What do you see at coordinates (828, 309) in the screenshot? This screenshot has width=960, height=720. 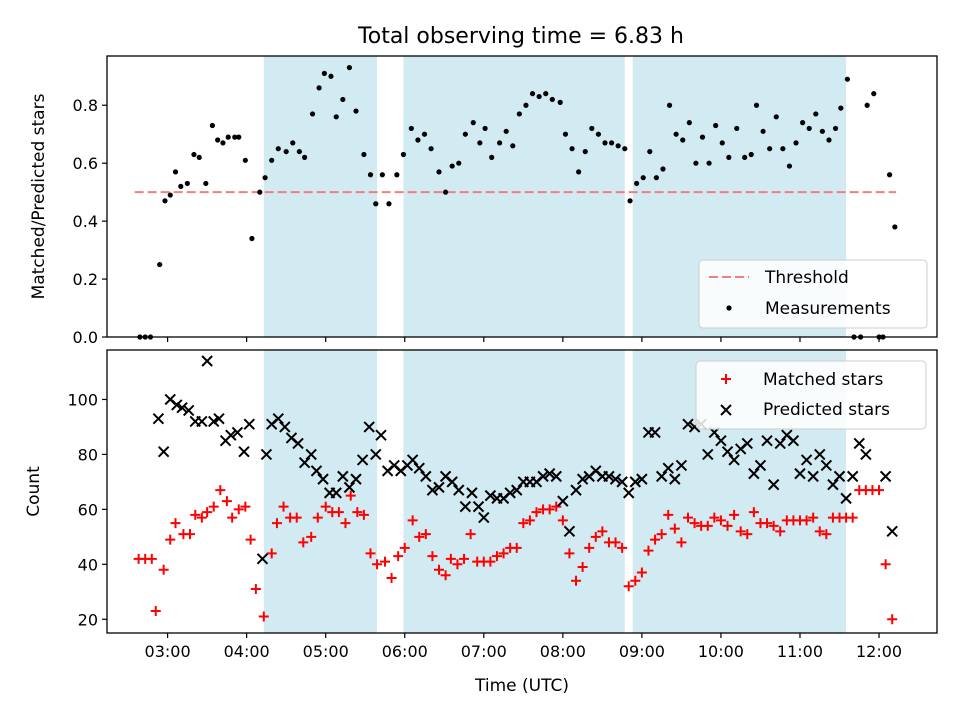 I see `legend-label: Measurements` at bounding box center [828, 309].